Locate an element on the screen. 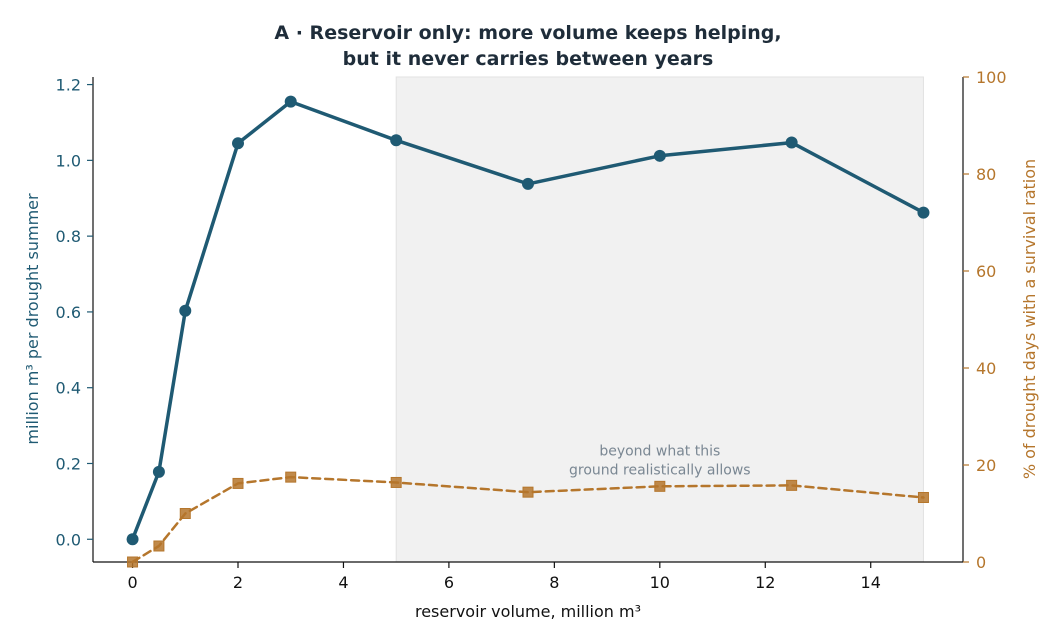 The image size is (1064, 644). chart-title-line-2: but it never carries between years is located at coordinates (528, 59).